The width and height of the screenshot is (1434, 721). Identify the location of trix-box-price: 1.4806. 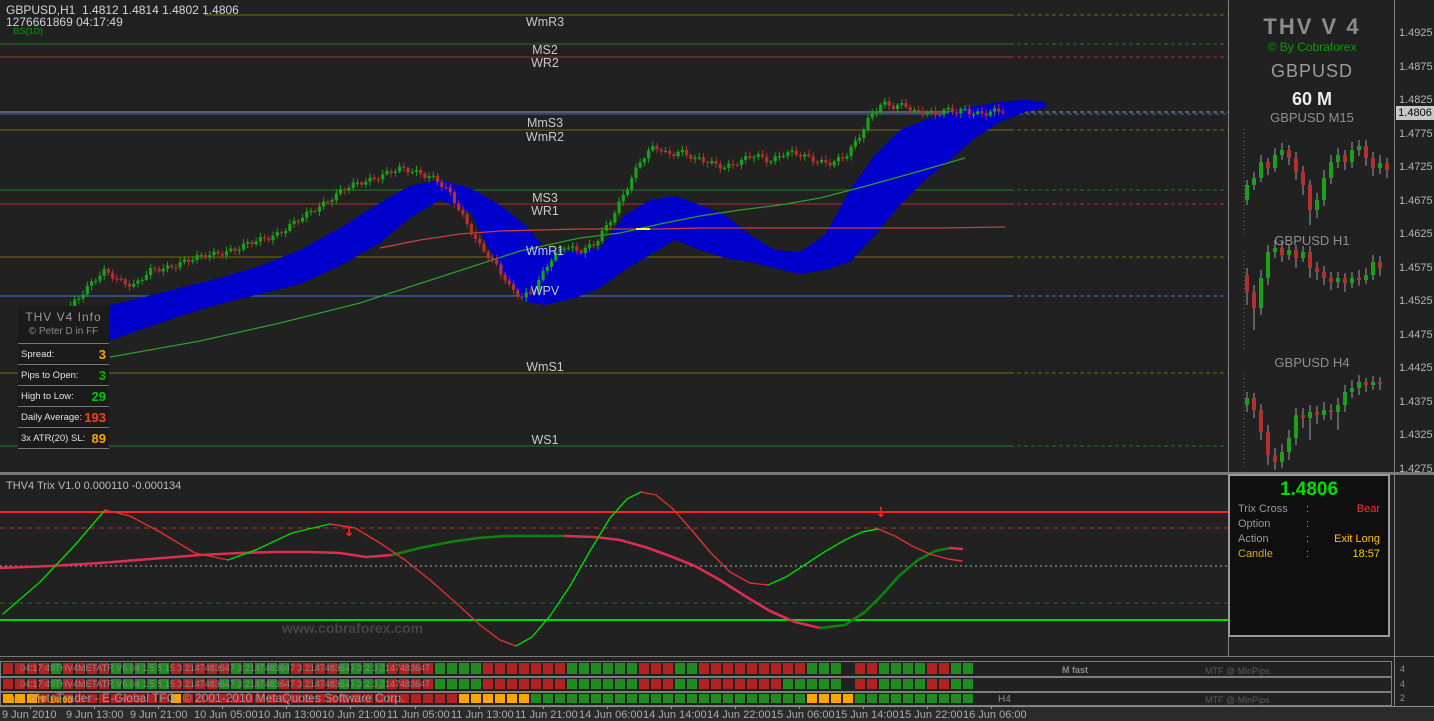
(1309, 489).